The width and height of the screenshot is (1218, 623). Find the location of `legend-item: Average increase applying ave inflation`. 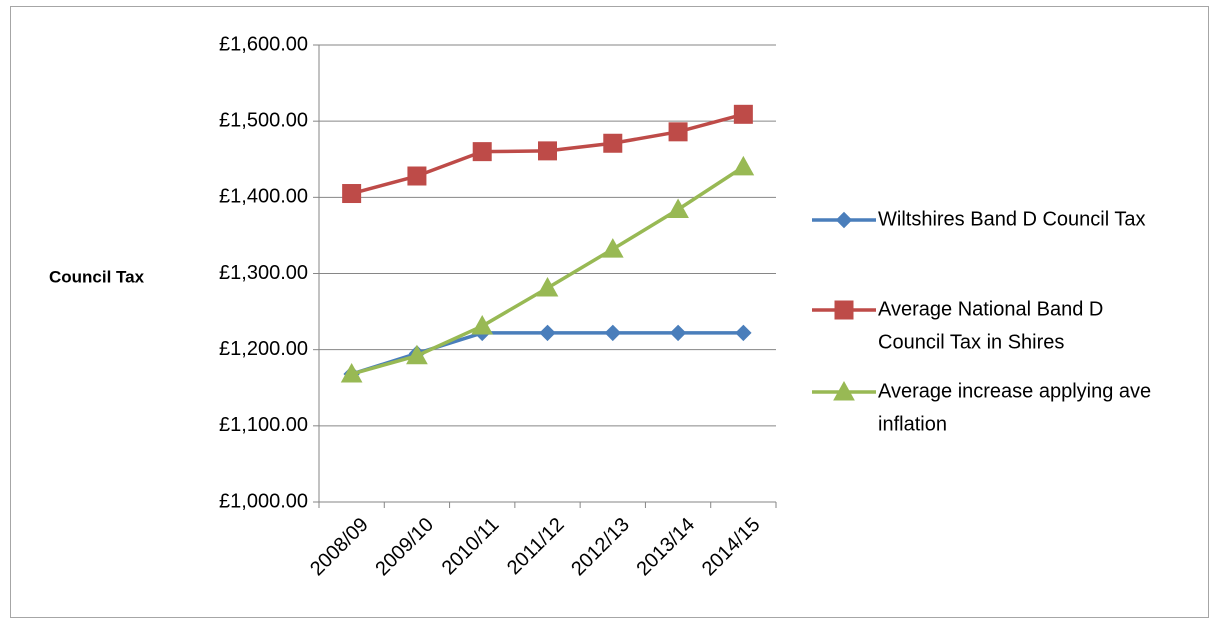

legend-item: Average increase applying ave inflation is located at coordinates (981, 407).